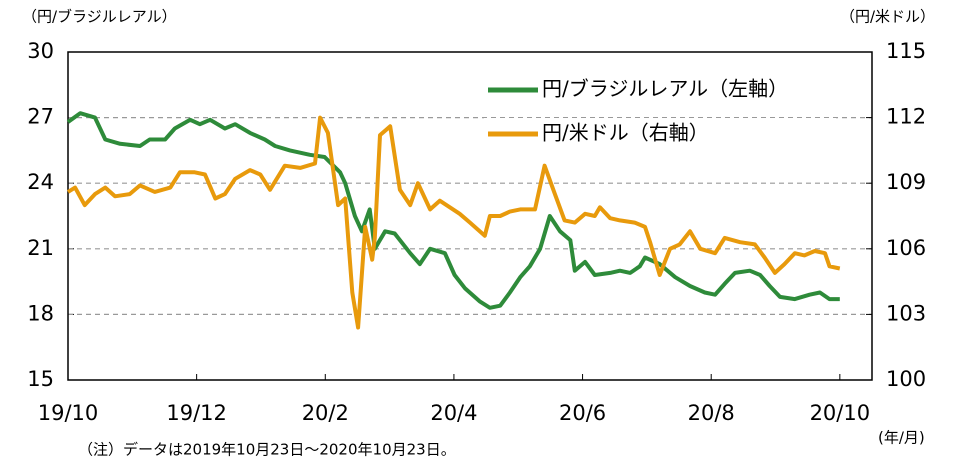 The image size is (959, 459). What do you see at coordinates (267, 450) in the screenshot?
I see `note: （注）データは2019年10月23日～2020年10月23日。` at bounding box center [267, 450].